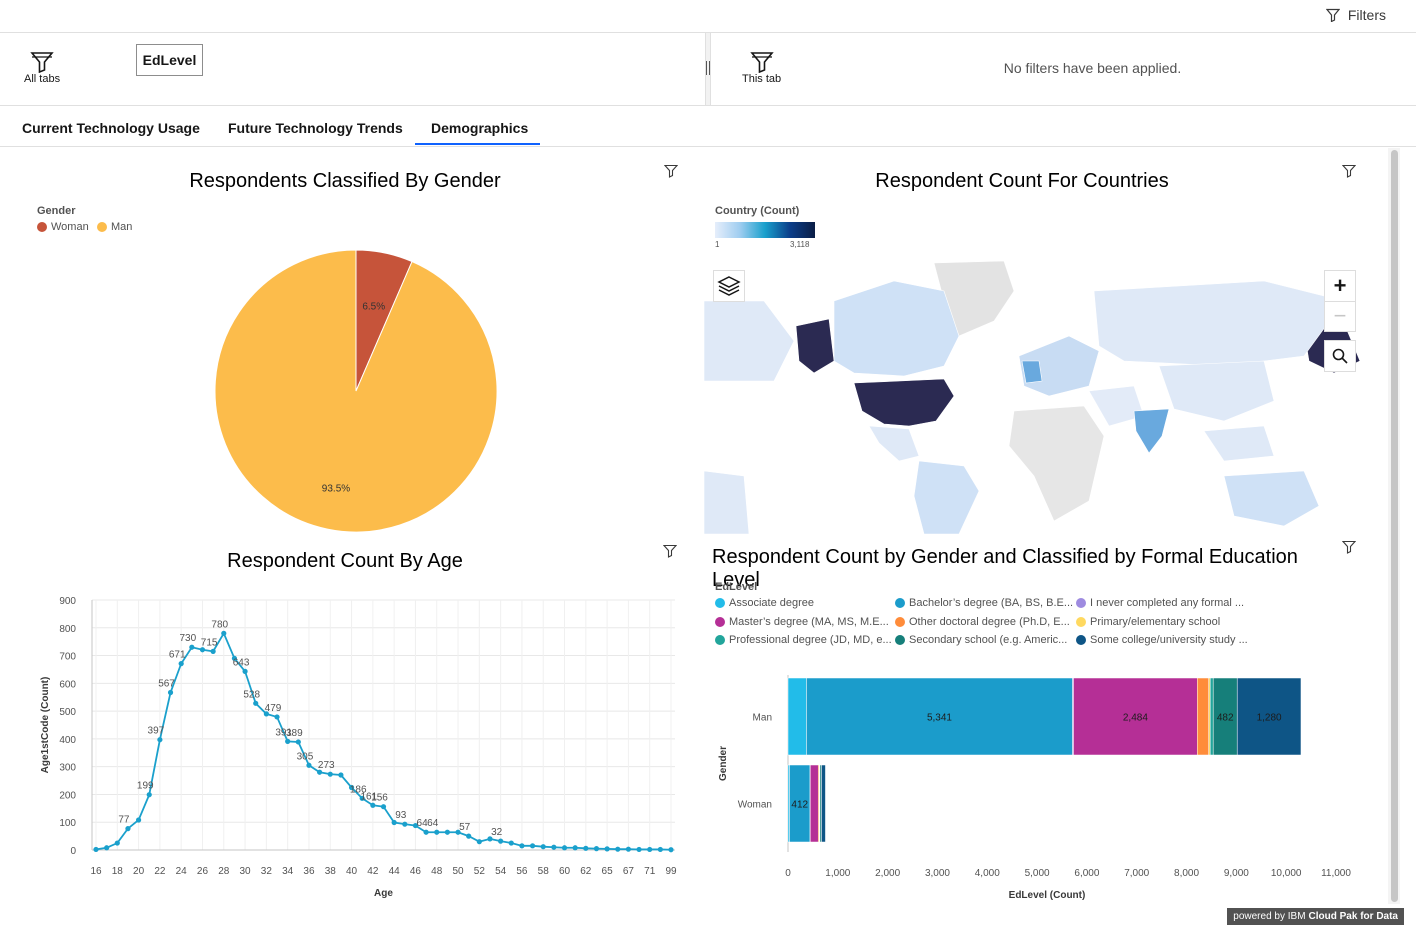 The image size is (1416, 925). What do you see at coordinates (764, 603) in the screenshot?
I see `legend-item-edlevel: Associate degree` at bounding box center [764, 603].